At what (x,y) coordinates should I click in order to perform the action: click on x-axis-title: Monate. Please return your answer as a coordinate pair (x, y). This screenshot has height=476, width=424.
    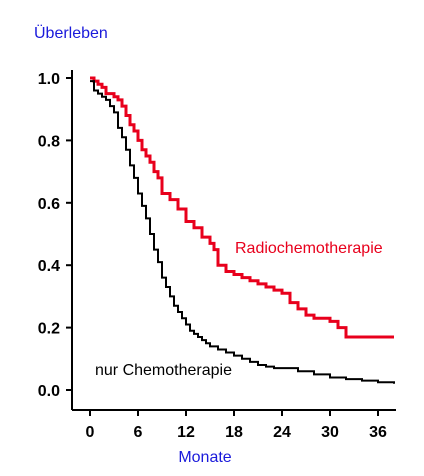
    Looking at the image, I should click on (204, 457).